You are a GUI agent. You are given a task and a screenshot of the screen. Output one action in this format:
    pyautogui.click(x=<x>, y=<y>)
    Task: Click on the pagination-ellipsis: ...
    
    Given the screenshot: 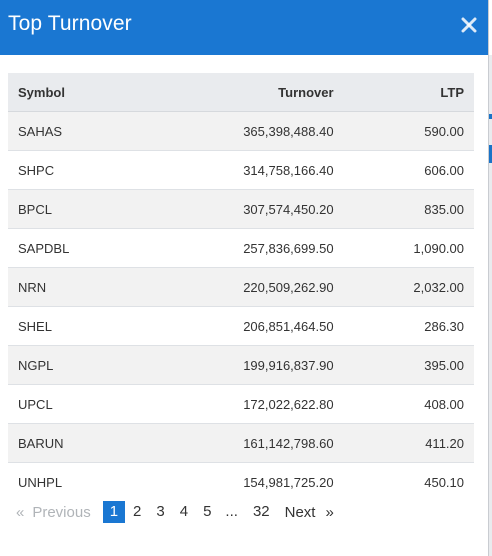 What is the action you would take?
    pyautogui.click(x=231, y=511)
    